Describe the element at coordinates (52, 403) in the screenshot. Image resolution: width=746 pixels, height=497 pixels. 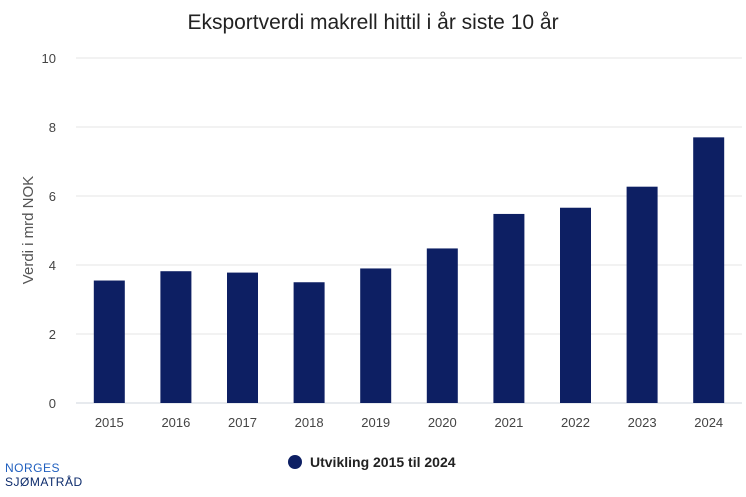
I see `y-tick-label: 0` at that location.